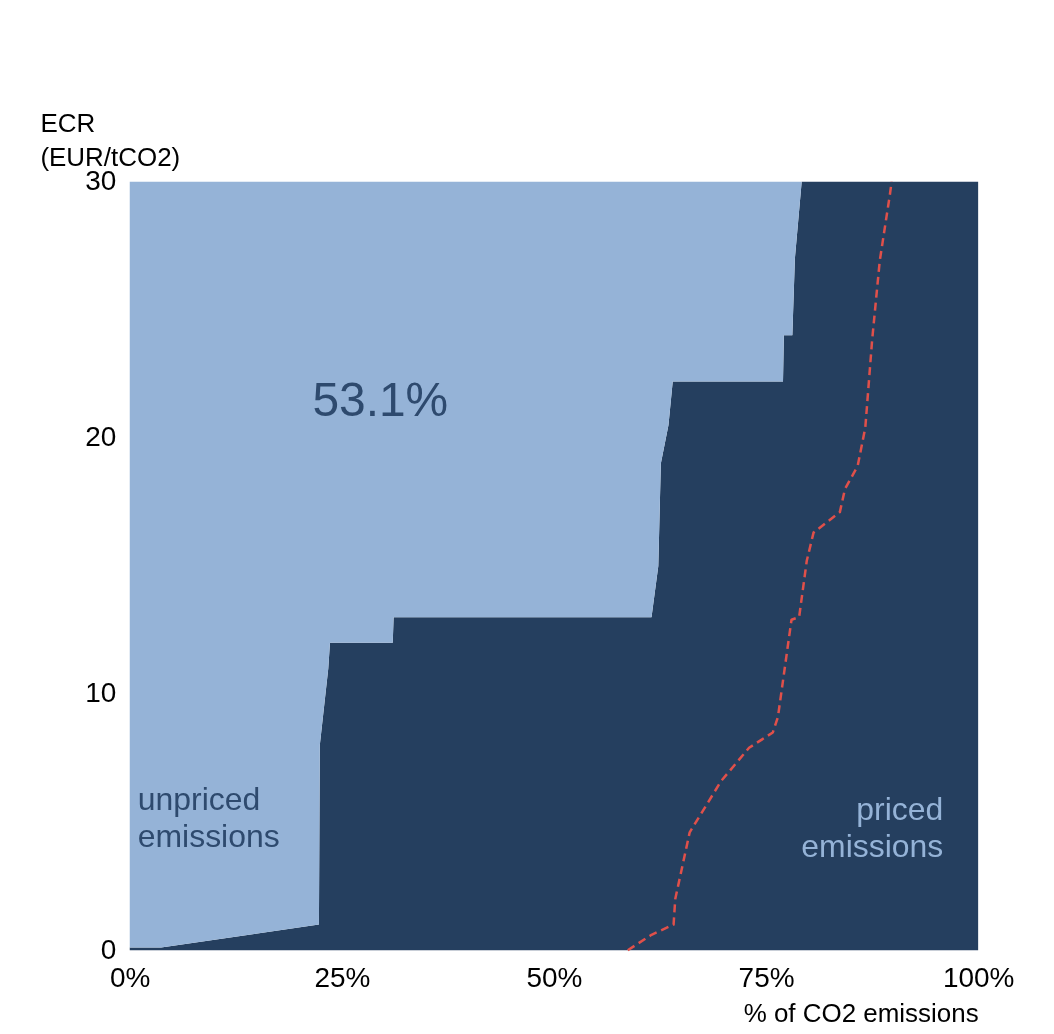 The image size is (1054, 1034). Describe the element at coordinates (380, 400) in the screenshot. I see `annotation: 53.1%` at that location.